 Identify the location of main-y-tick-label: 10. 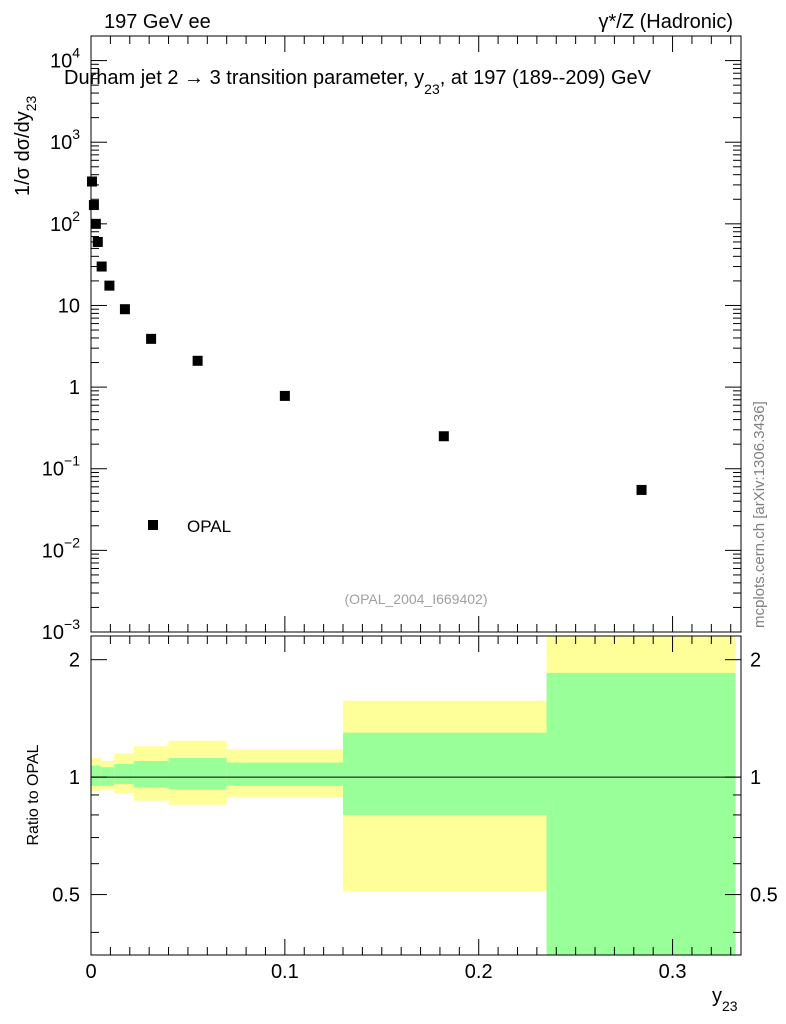
(69, 306).